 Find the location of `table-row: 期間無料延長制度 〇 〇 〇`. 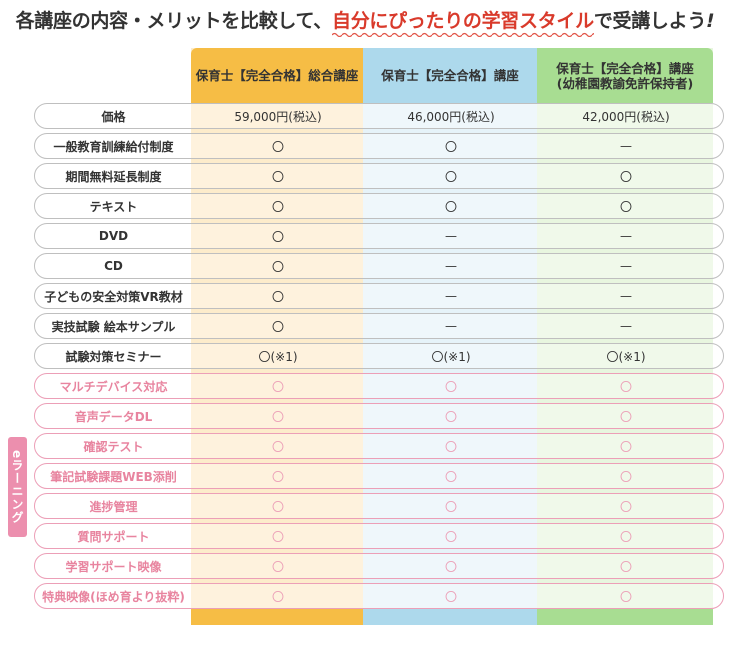

table-row: 期間無料延長制度 〇 〇 〇 is located at coordinates (379, 176).